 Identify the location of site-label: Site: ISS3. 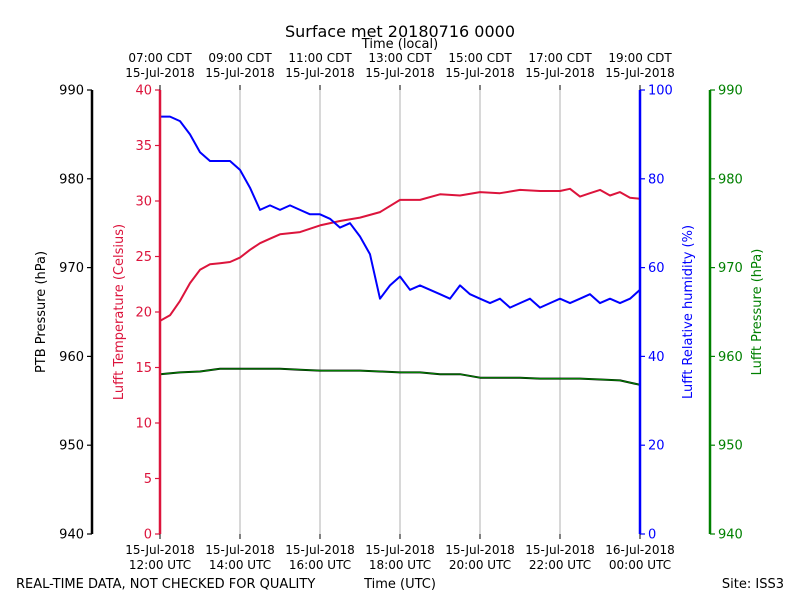
(753, 584).